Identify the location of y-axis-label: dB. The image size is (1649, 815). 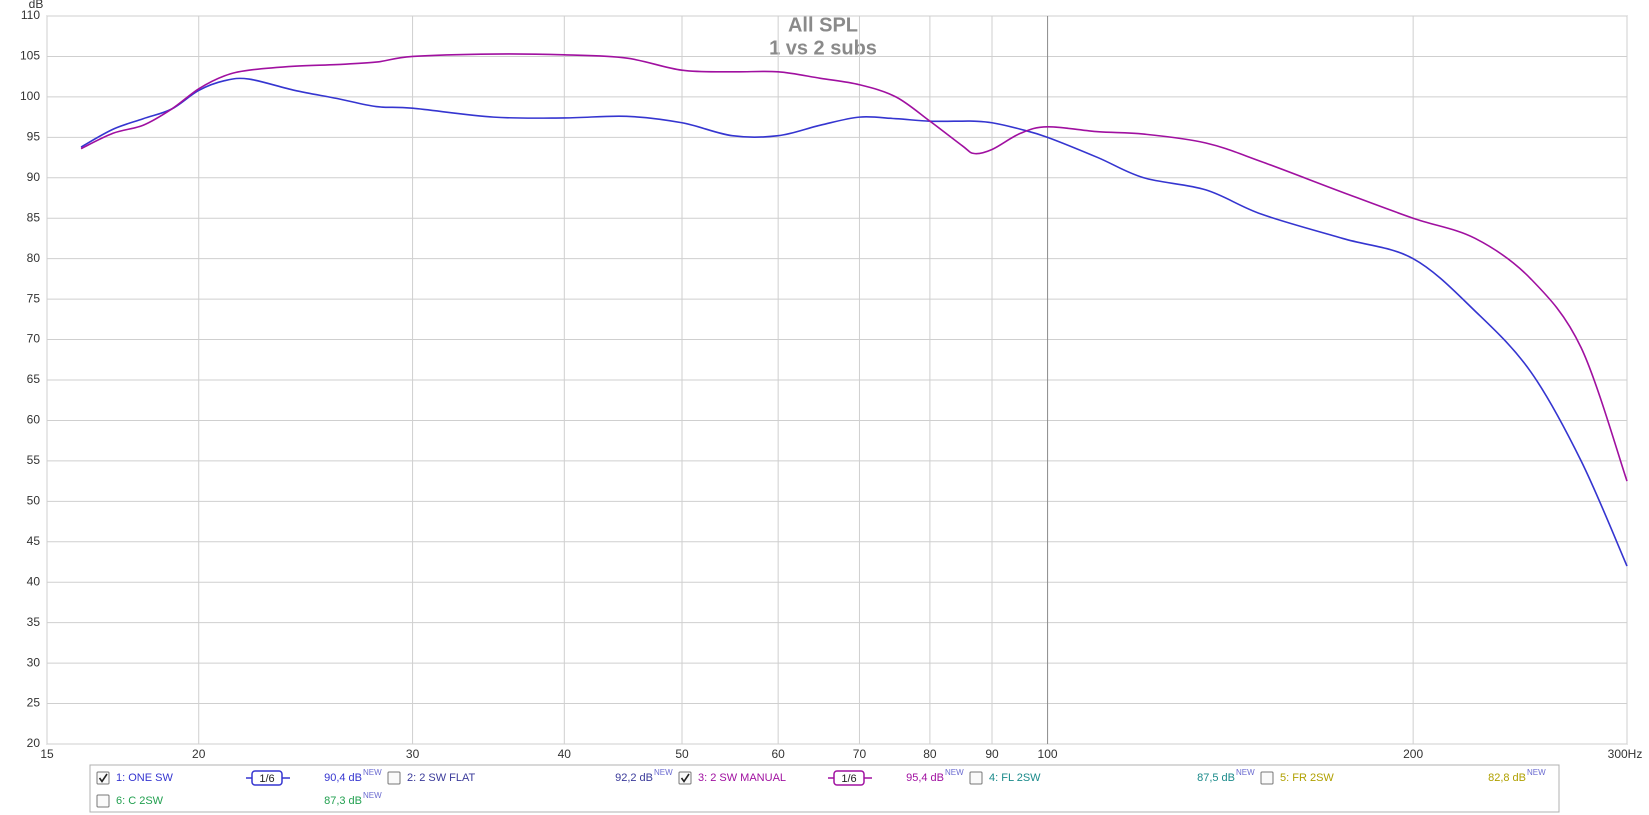
(36, 5).